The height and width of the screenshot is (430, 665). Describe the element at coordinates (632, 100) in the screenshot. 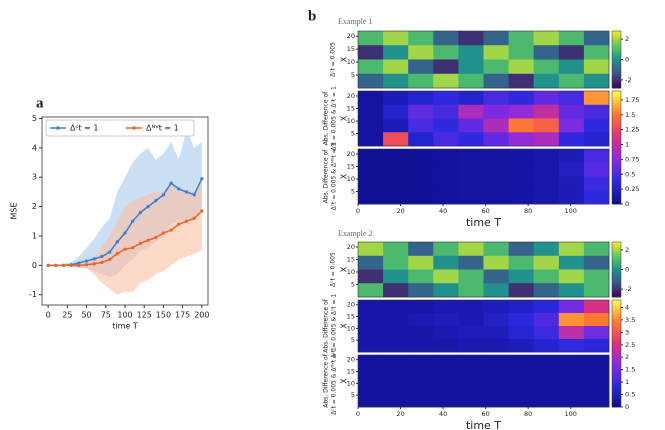

I see `colorbar-tick-label: 1.75` at that location.